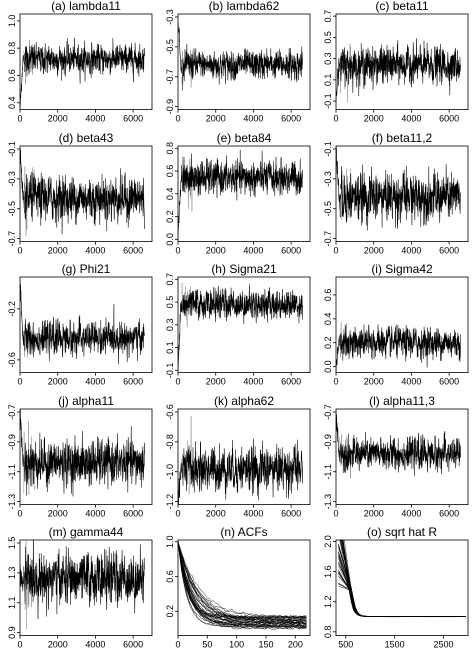 The width and height of the screenshot is (474, 658). Describe the element at coordinates (402, 138) in the screenshot. I see `chart-title: (f) beta11,2` at that location.